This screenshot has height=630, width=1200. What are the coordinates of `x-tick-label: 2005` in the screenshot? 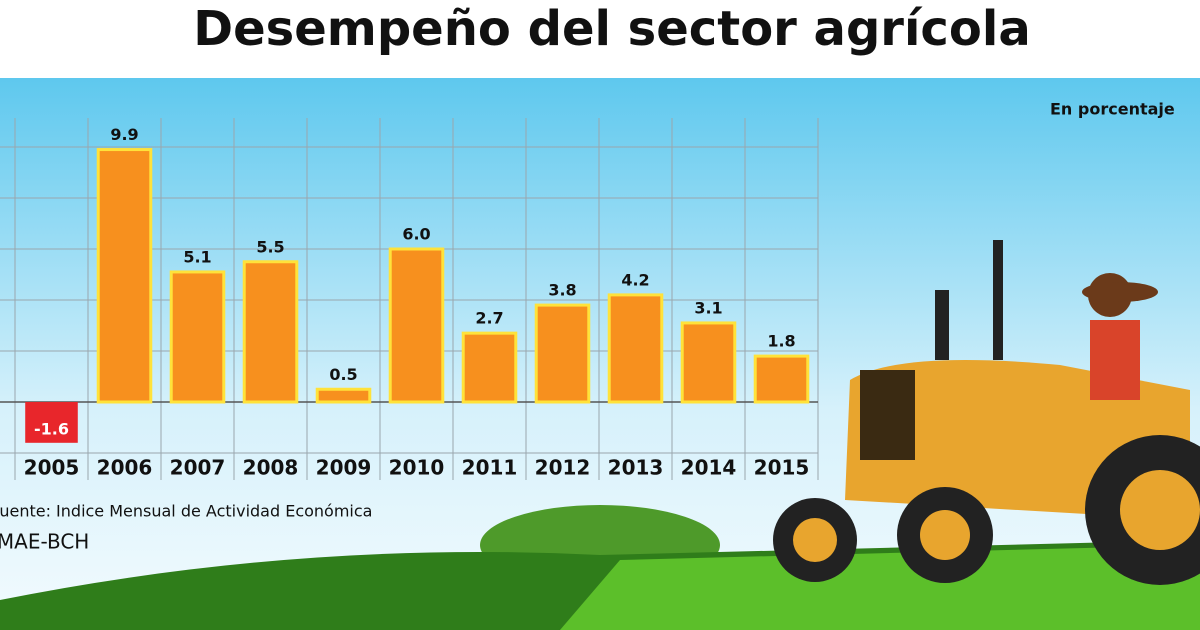 It's located at (52, 468).